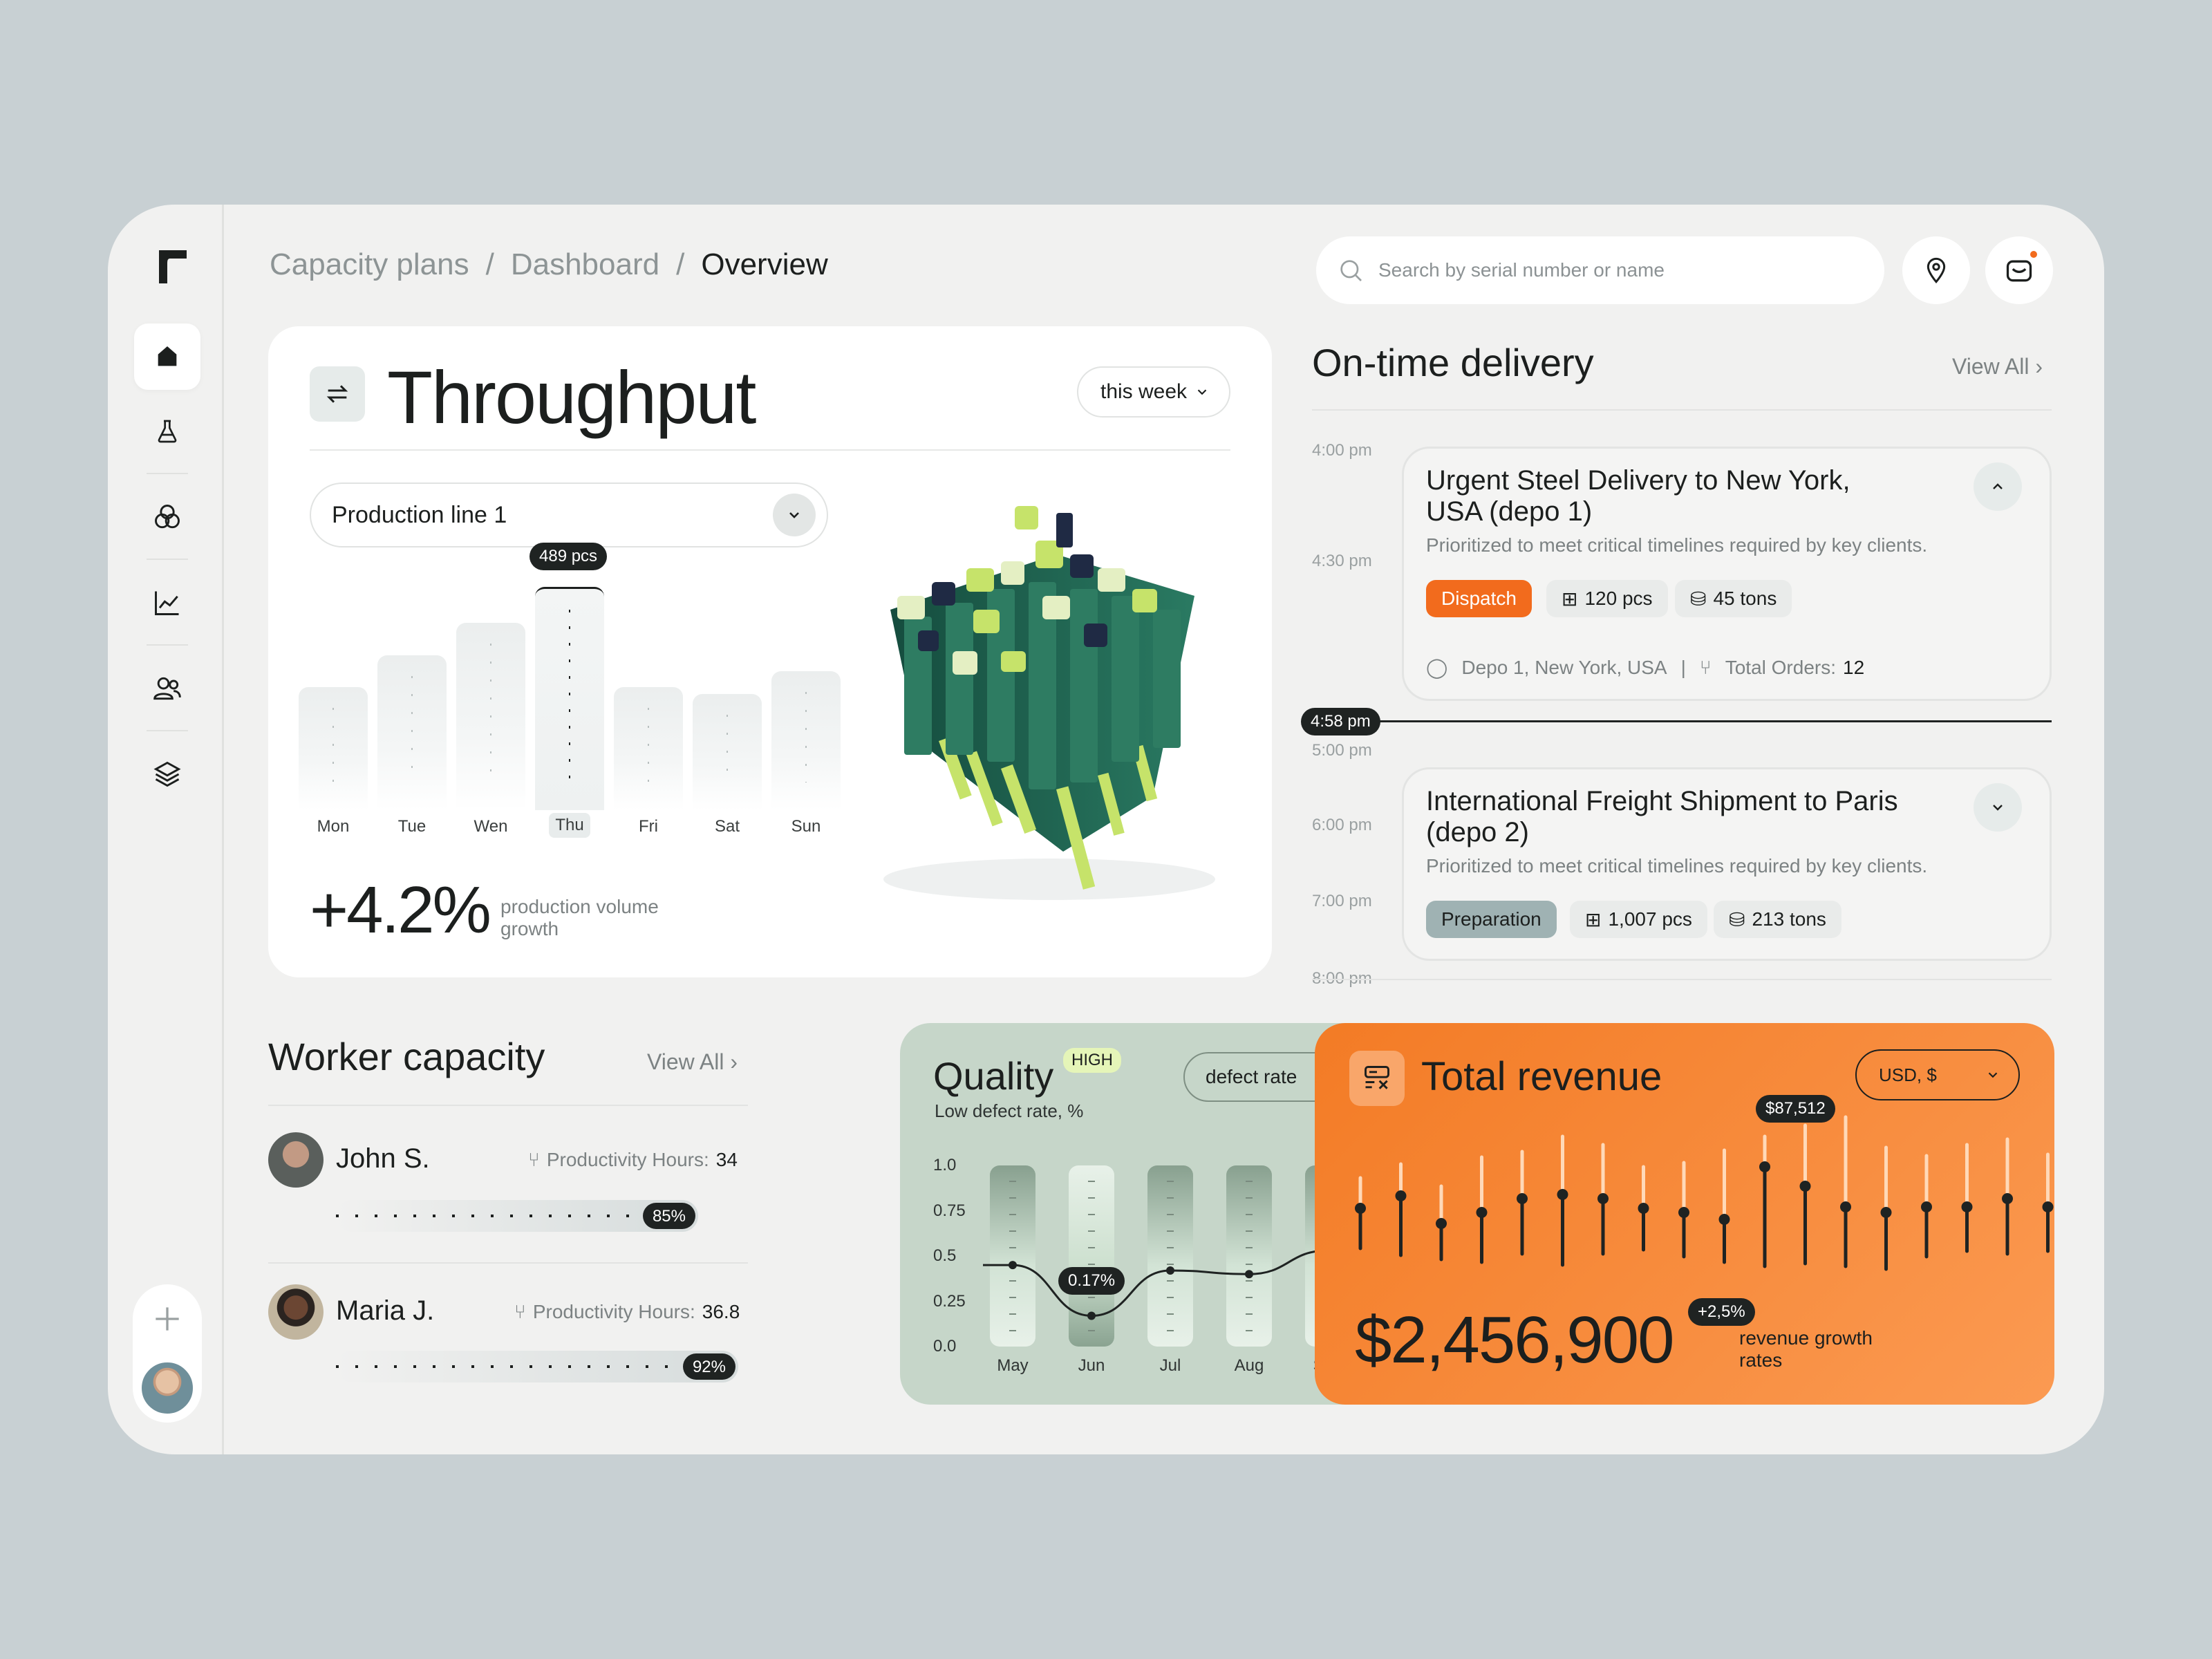  I want to click on workers-view-all-link: View All ›, so click(692, 1062).